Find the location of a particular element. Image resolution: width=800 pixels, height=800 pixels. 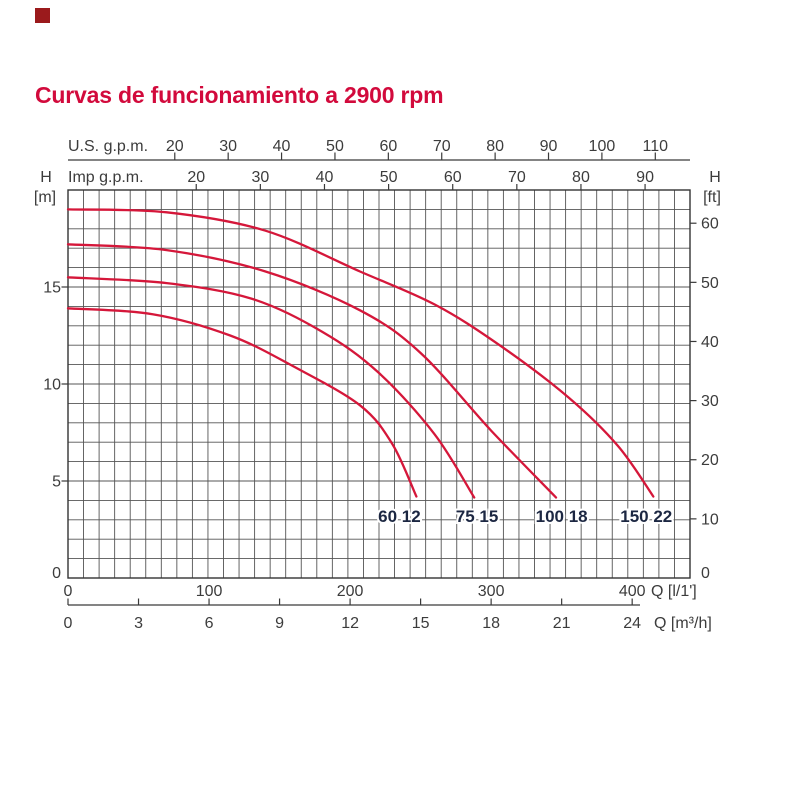

axis-label-q-lmin: Q [l/1'] is located at coordinates (674, 591).